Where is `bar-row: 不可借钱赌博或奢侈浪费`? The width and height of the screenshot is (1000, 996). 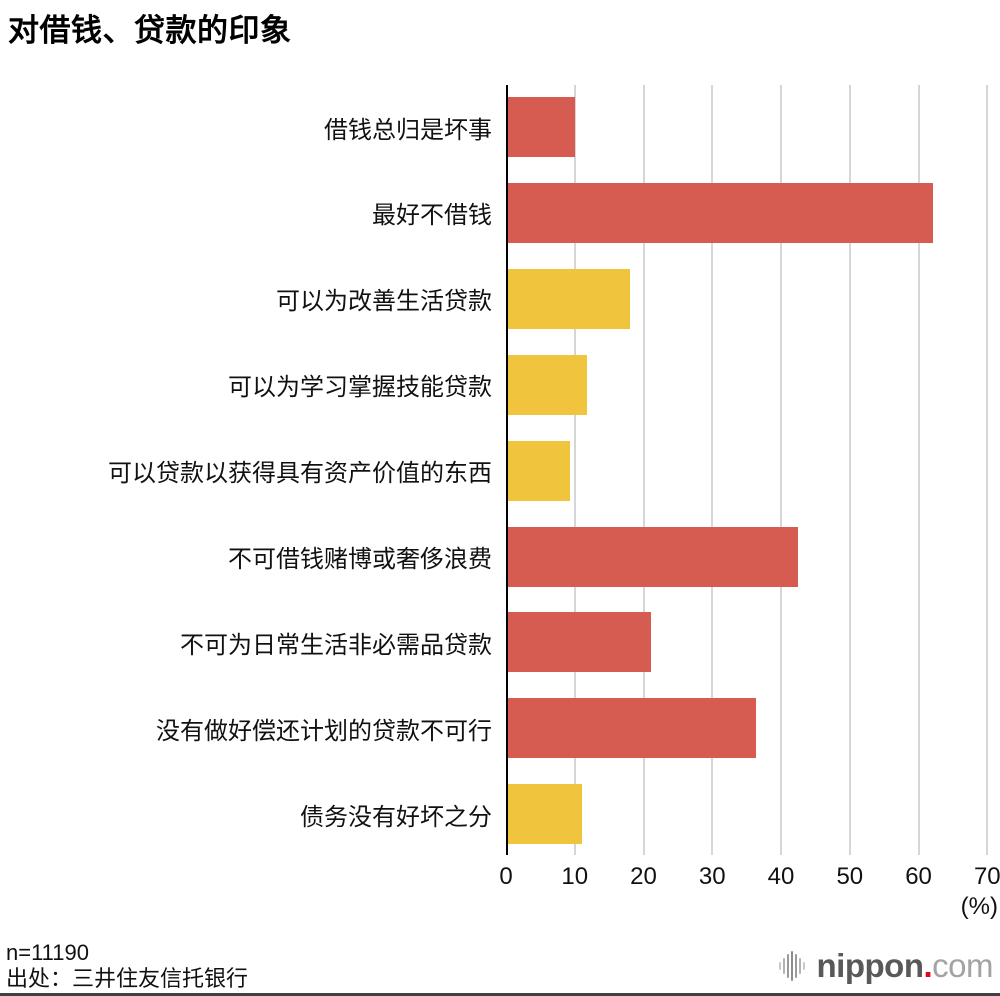
bar-row: 不可借钱赌博或奢侈浪费 is located at coordinates (500, 556).